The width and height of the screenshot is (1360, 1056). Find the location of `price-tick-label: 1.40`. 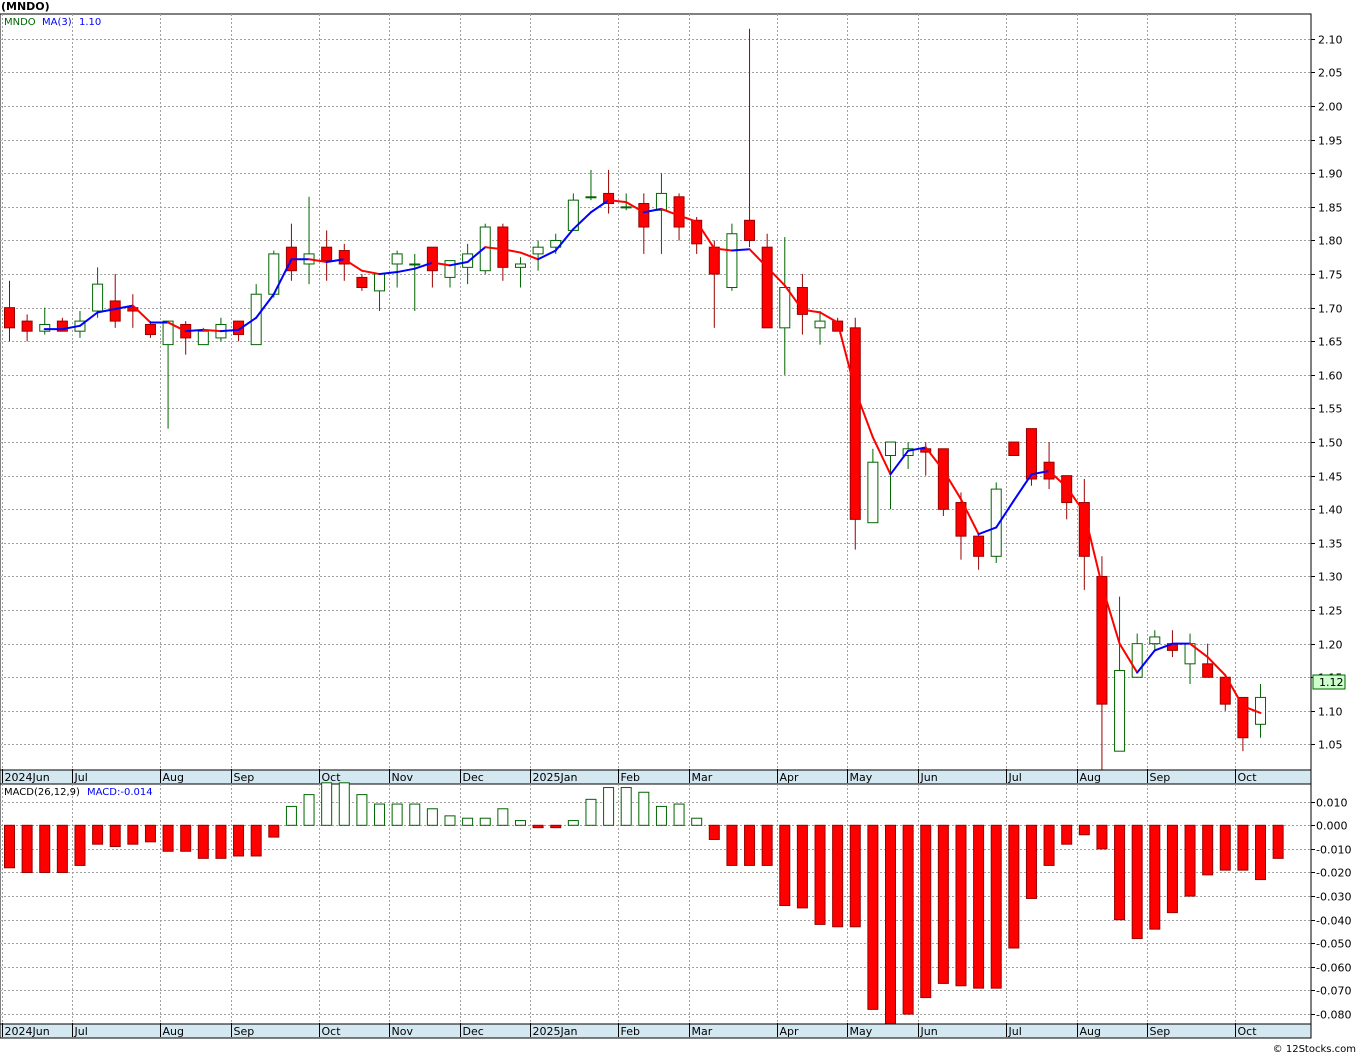

price-tick-label: 1.40 is located at coordinates (1330, 510).